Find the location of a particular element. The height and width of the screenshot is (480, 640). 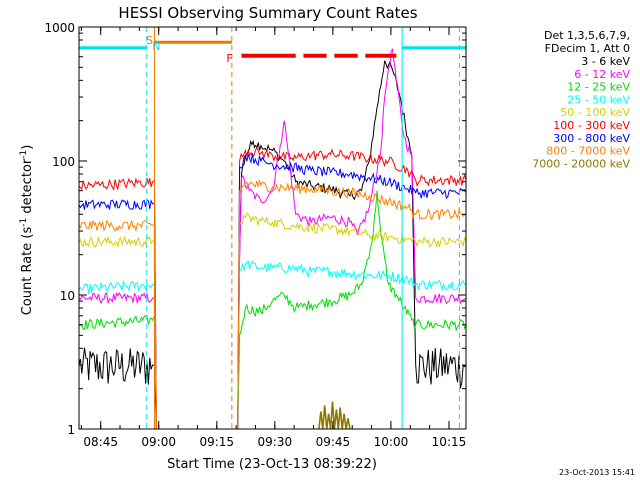

legend-entry: 50 - 100 keV is located at coordinates (595, 112).